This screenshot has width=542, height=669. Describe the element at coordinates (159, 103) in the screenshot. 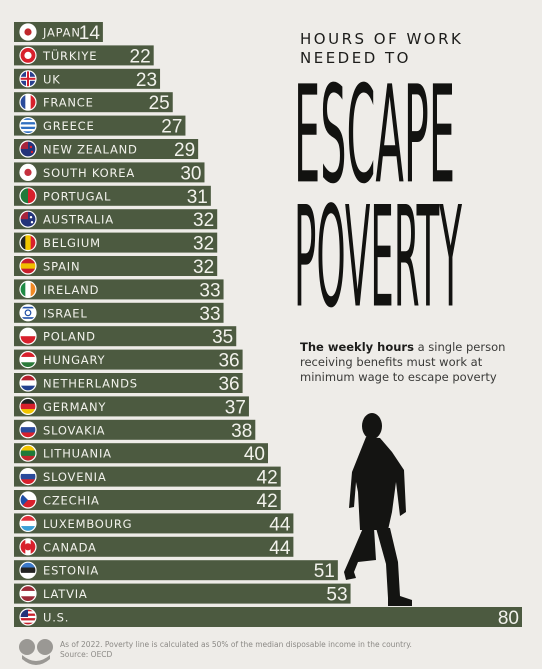

I see `value-label: 25` at that location.